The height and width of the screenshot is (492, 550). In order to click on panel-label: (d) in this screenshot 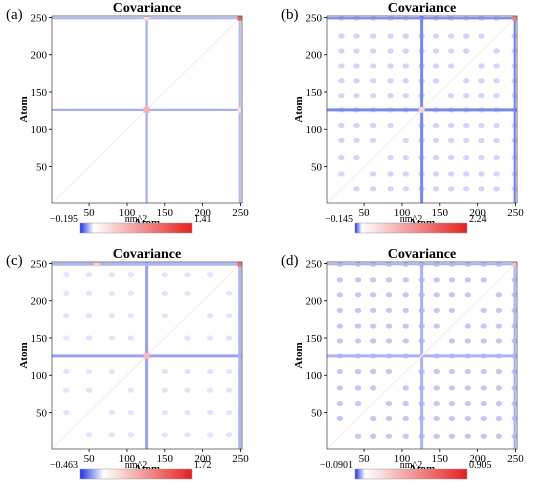, I will do `click(290, 261)`.